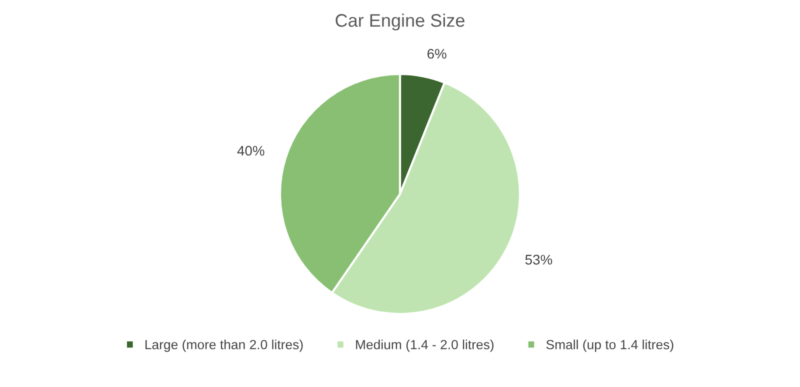 This screenshot has width=800, height=387. Describe the element at coordinates (425, 346) in the screenshot. I see `legend-label: Medium (1.4 - 2.0 litres)` at that location.